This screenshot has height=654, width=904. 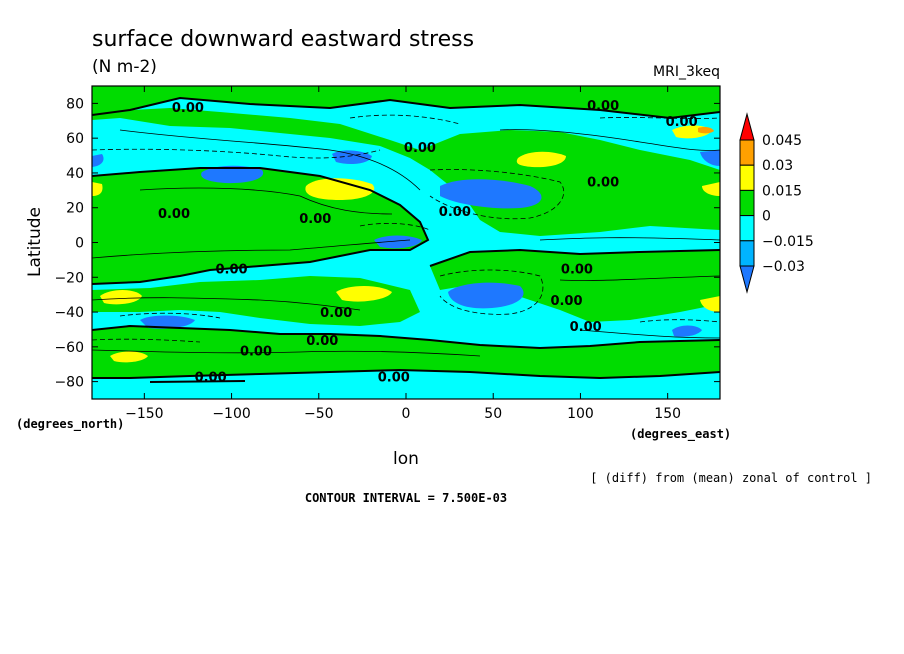 What do you see at coordinates (406, 459) in the screenshot?
I see `x-axis-label: lon` at bounding box center [406, 459].